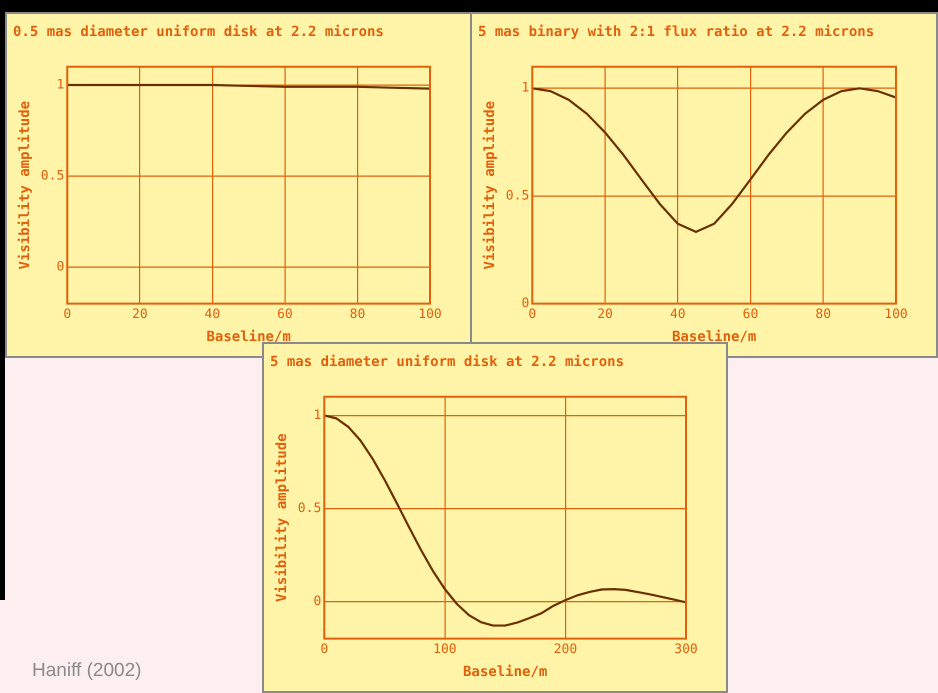  What do you see at coordinates (676, 32) in the screenshot?
I see `chart-title: 5 mas binary with 2:1 flux ratio at 2.2 microns` at bounding box center [676, 32].